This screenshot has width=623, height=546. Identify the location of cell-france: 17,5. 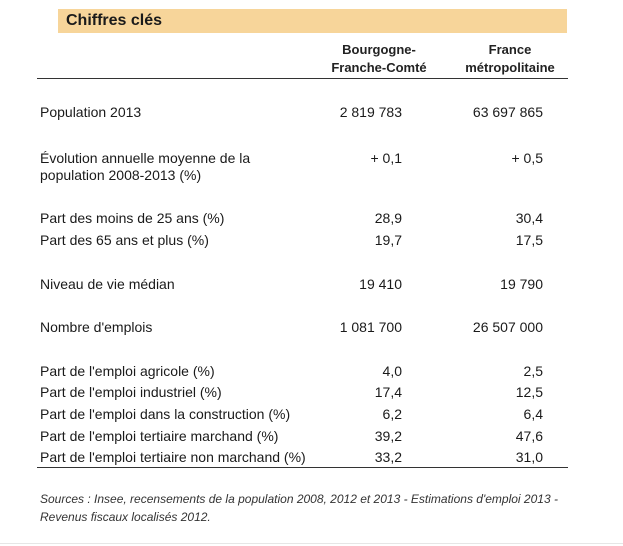
(529, 240).